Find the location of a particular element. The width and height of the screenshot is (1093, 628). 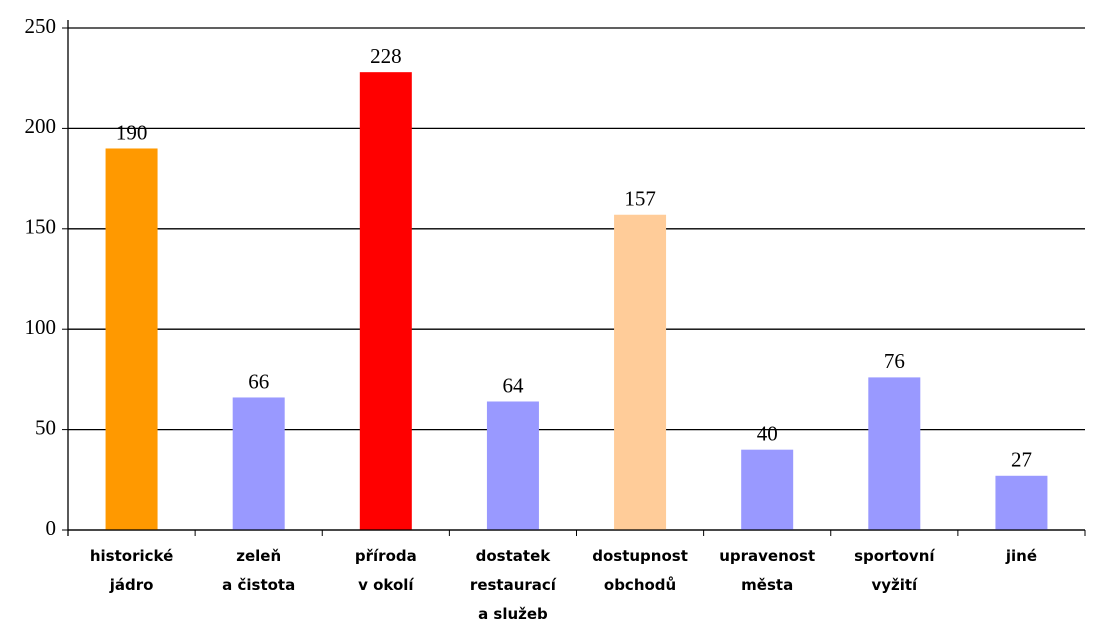

x-tick-label-line: sportovní is located at coordinates (894, 556).